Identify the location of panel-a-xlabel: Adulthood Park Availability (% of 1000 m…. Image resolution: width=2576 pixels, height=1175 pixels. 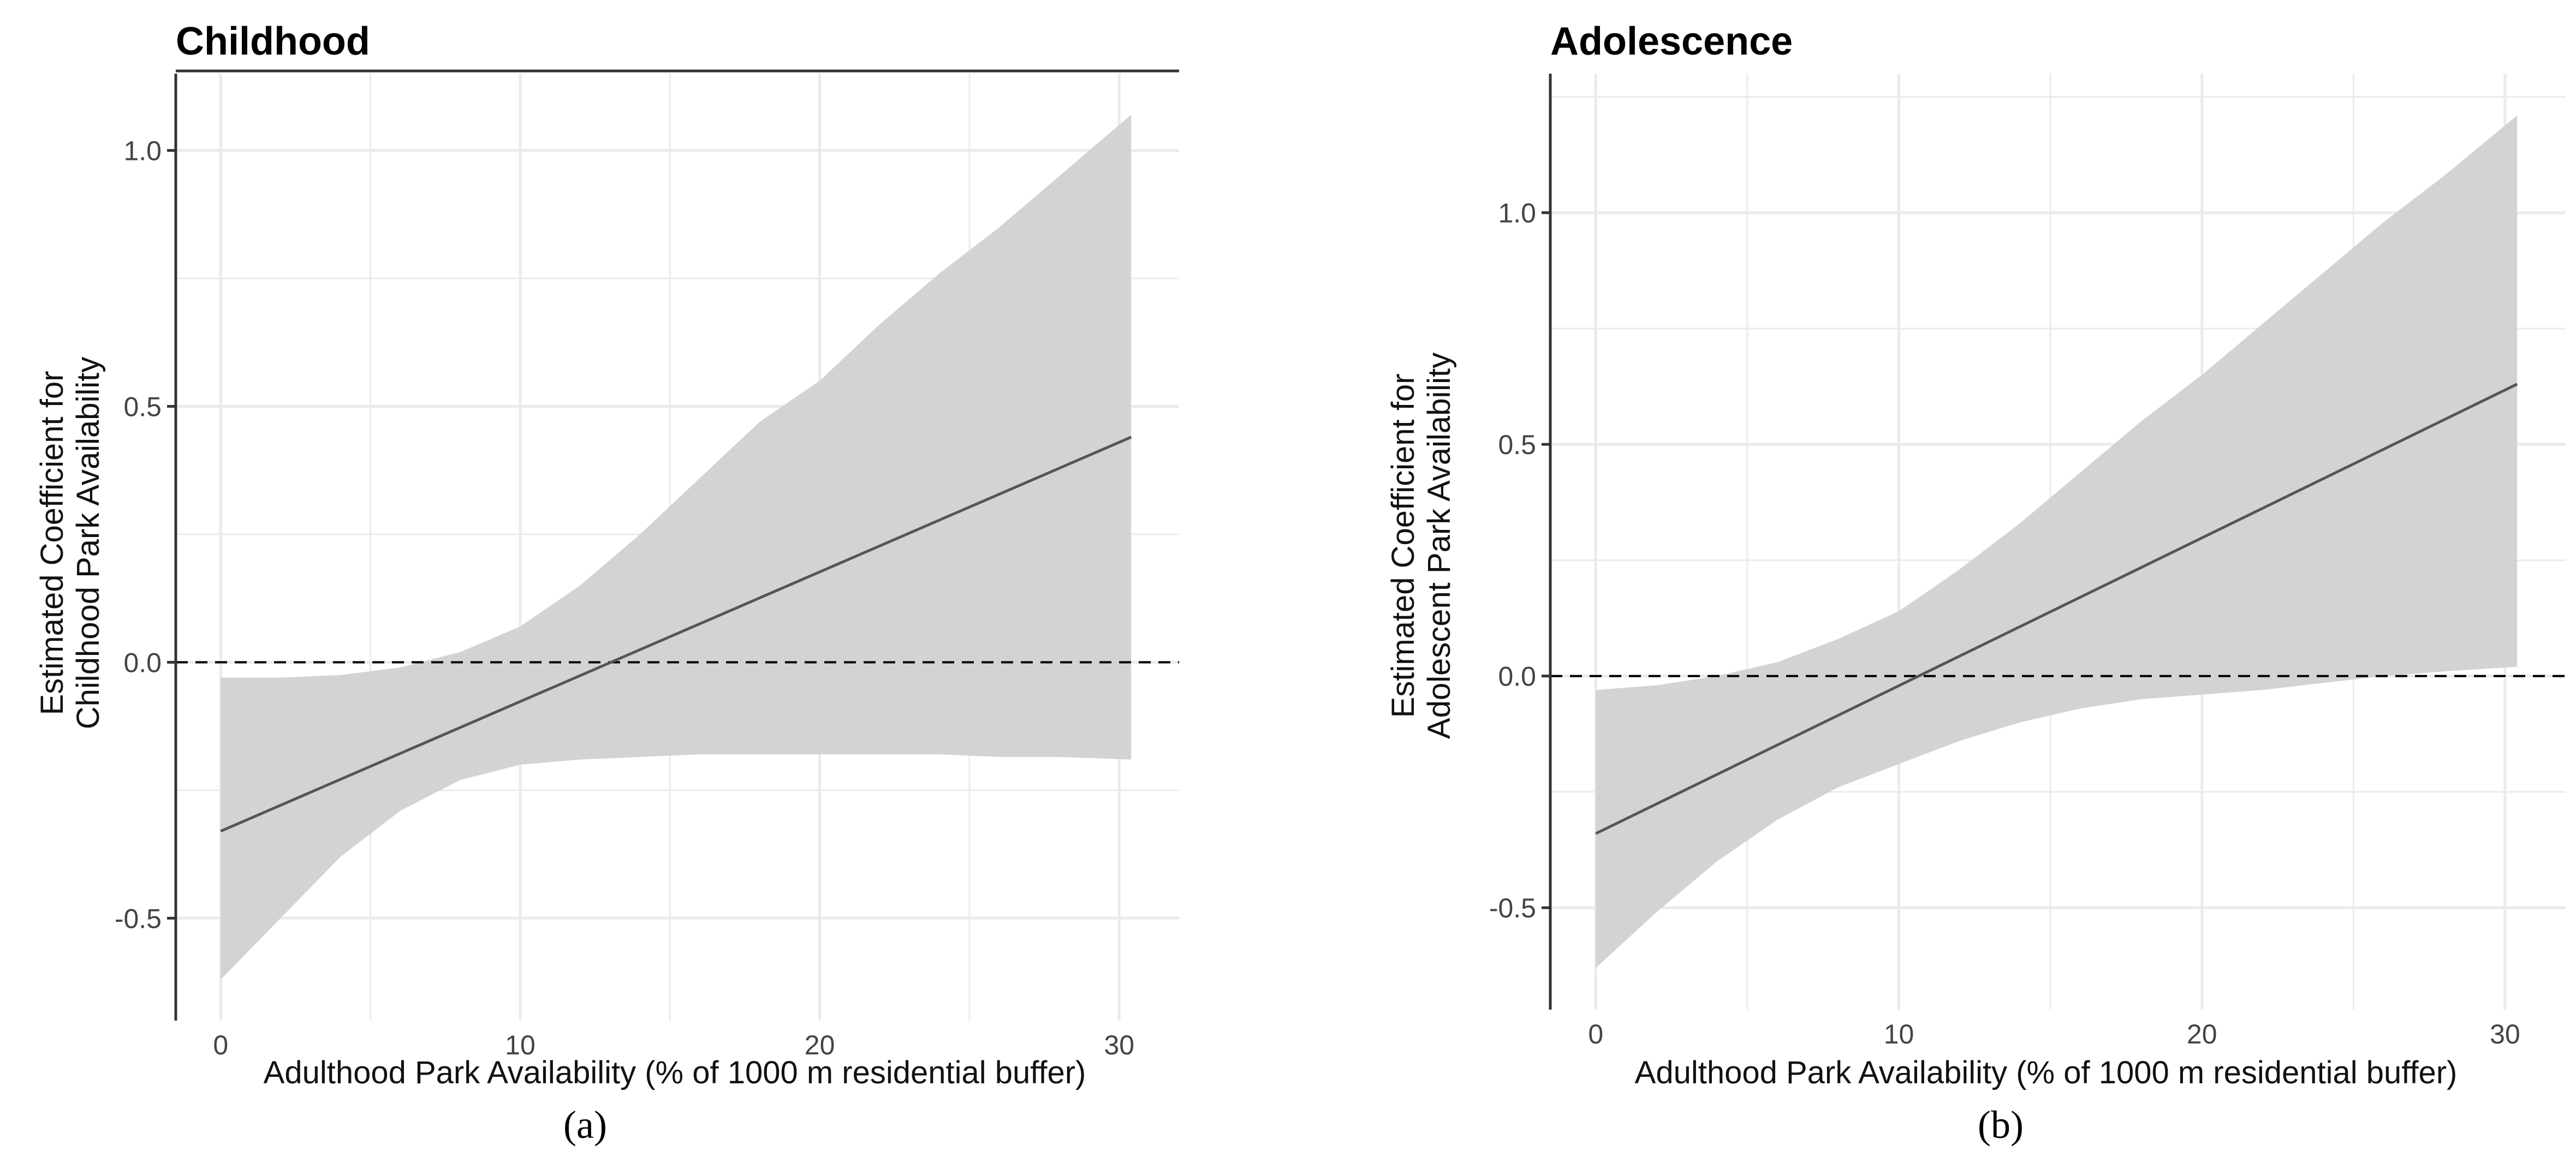
(675, 1072).